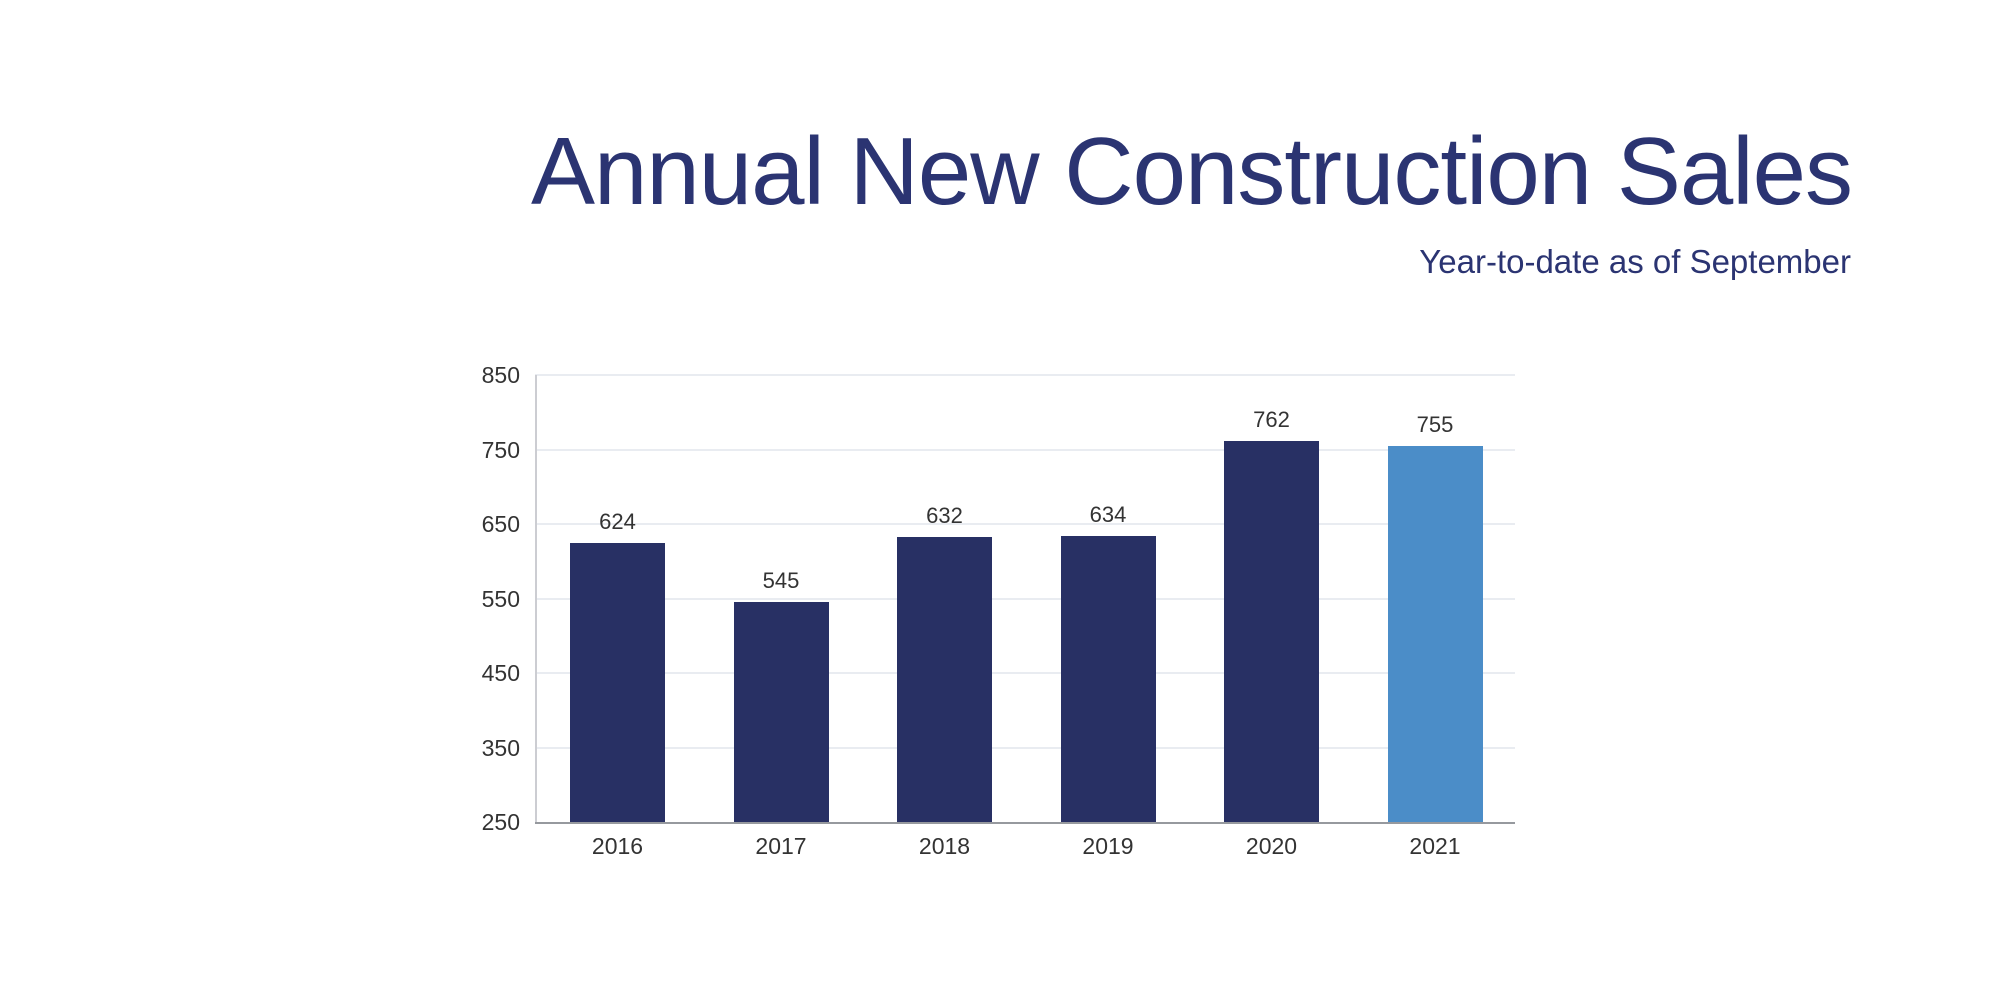 The height and width of the screenshot is (1000, 2000). I want to click on bar-value-label-2019: 634, so click(1108, 514).